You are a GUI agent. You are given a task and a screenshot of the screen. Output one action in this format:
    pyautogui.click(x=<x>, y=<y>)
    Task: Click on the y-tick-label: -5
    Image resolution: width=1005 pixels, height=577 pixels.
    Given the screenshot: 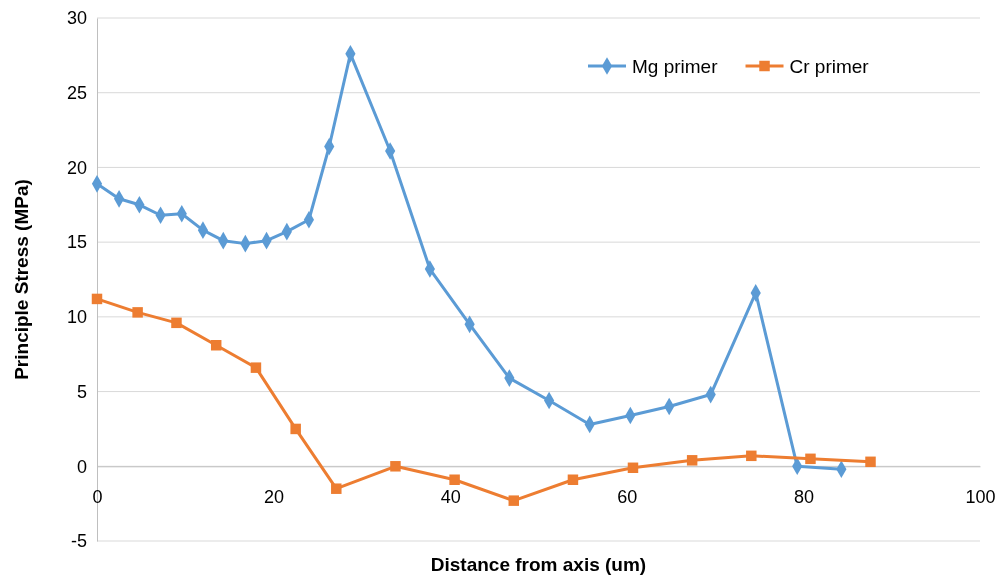 What is the action you would take?
    pyautogui.click(x=78, y=541)
    